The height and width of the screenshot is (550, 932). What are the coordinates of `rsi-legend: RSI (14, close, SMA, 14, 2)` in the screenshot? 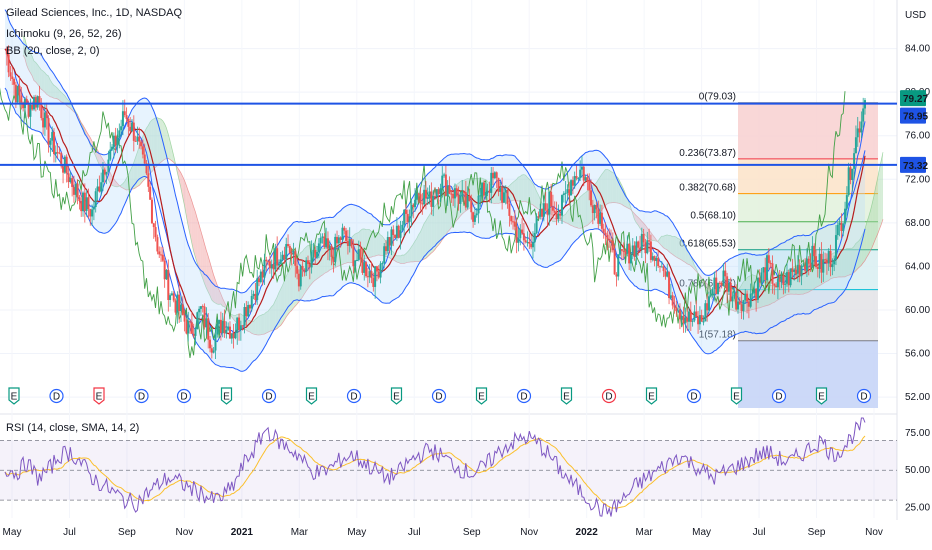 It's located at (73, 428).